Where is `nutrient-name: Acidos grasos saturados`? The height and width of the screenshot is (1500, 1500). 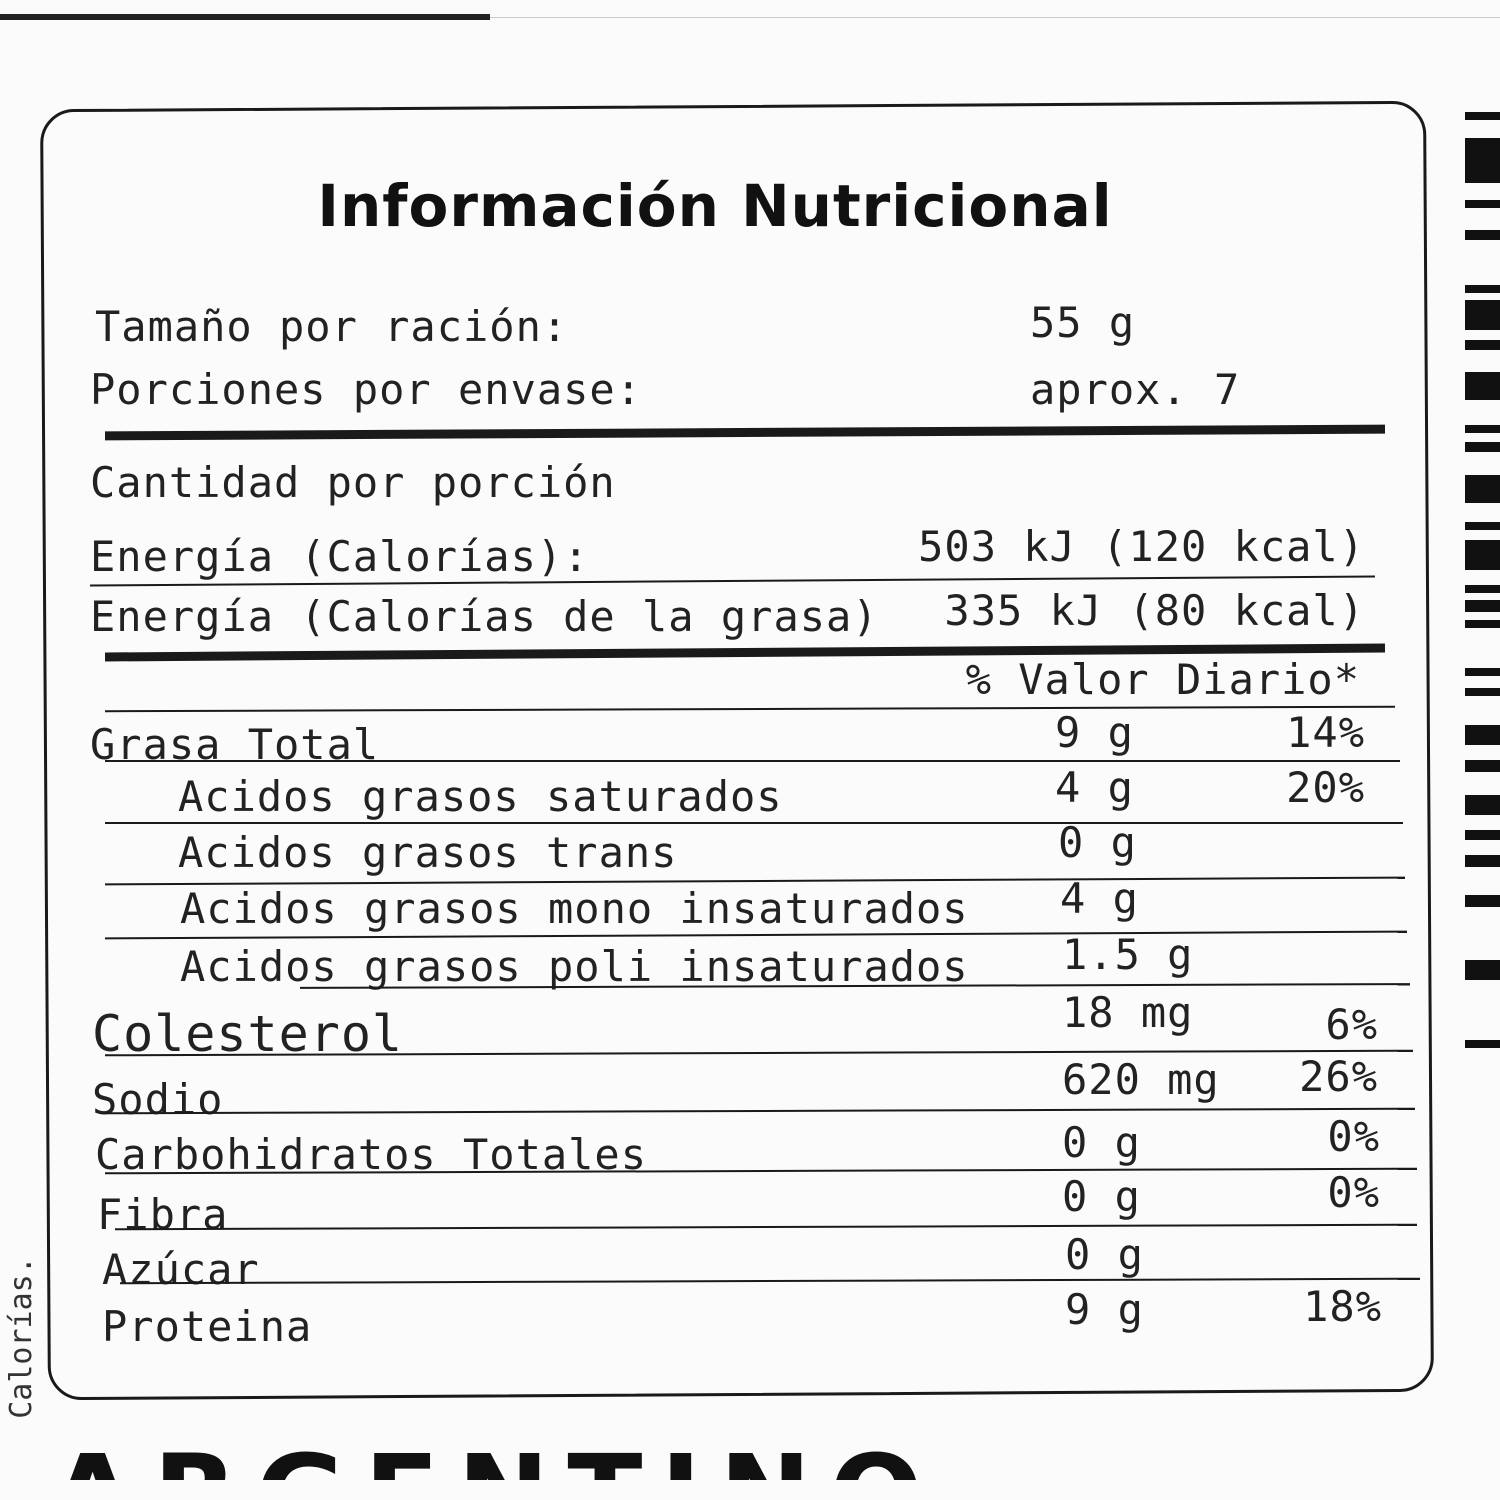 nutrient-name: Acidos grasos saturados is located at coordinates (480, 796).